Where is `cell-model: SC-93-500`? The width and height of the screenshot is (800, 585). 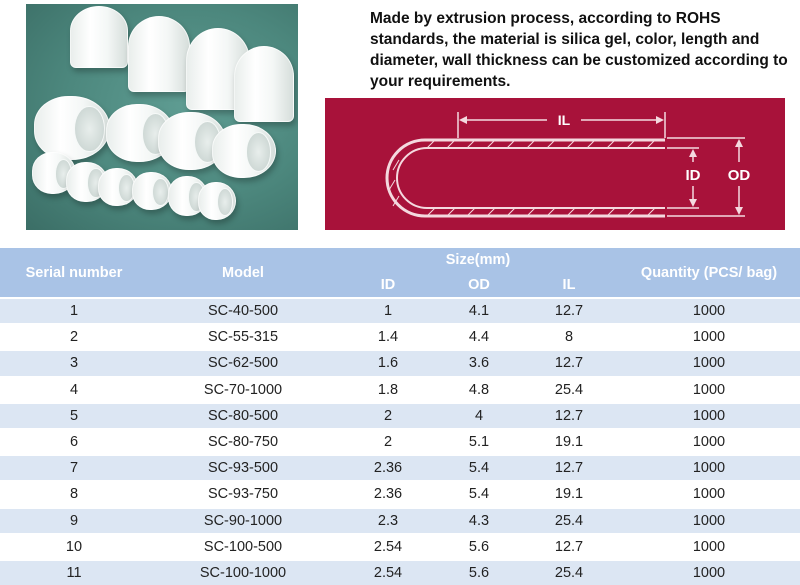
cell-model: SC-93-500 is located at coordinates (243, 468).